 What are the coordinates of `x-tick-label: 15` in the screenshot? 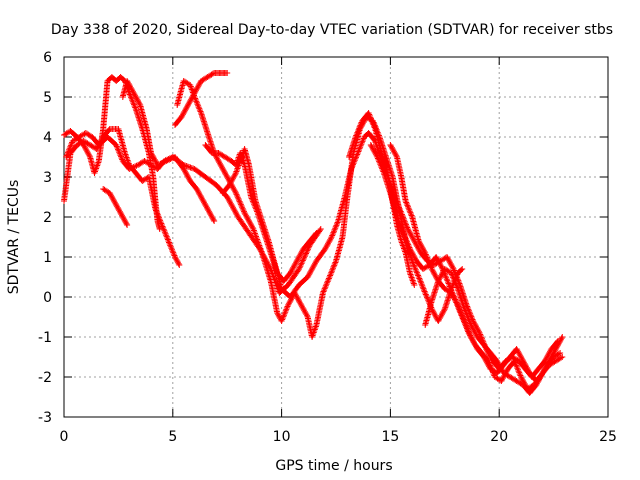 It's located at (390, 437).